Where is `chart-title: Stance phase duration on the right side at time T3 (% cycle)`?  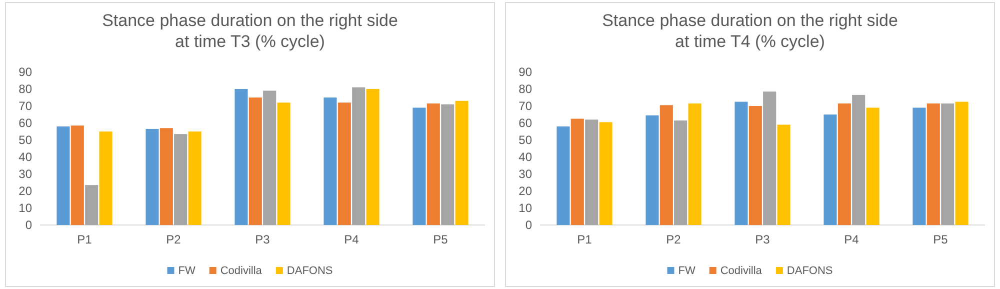
chart-title: Stance phase duration on the right side at time T3 (% cycle) is located at coordinates (250, 31).